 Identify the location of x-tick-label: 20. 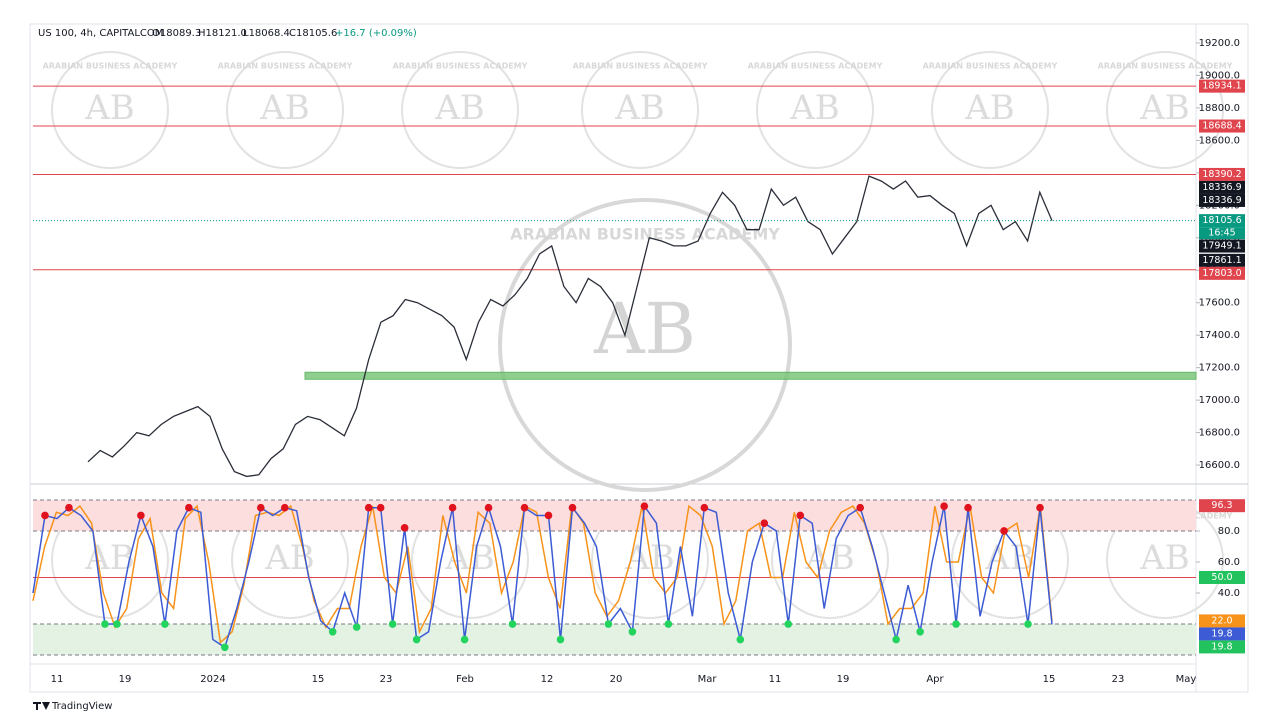
(616, 679).